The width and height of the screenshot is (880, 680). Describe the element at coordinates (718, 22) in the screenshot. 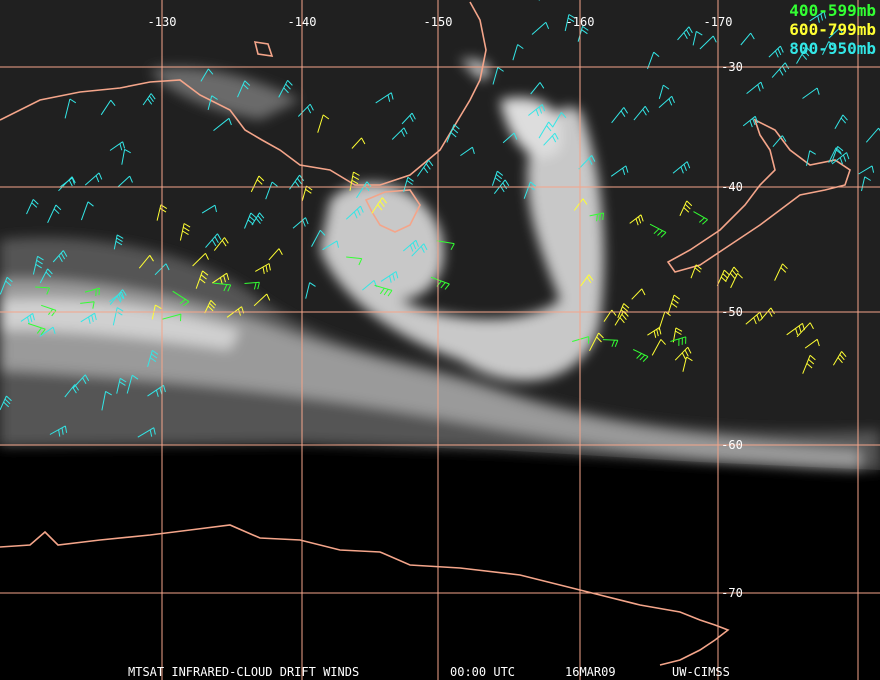

I see `longitude-label: -170` at that location.